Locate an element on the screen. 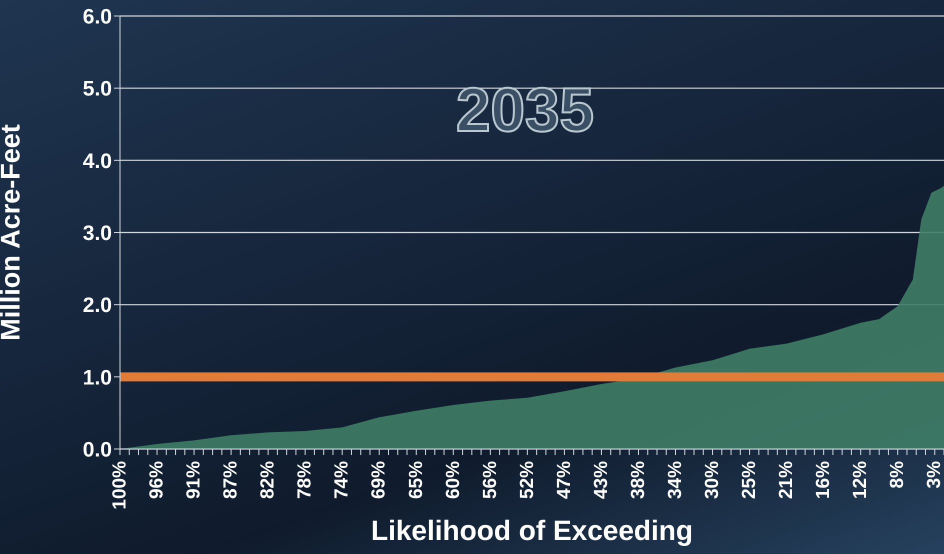 The width and height of the screenshot is (944, 554). x-tick-label: 43% is located at coordinates (601, 480).